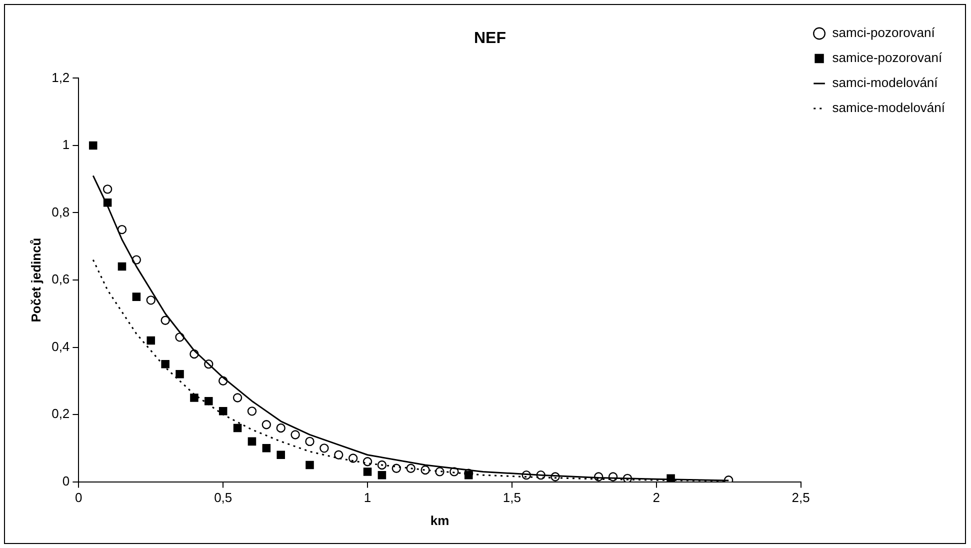 This screenshot has height=548, width=971. Describe the element at coordinates (511, 498) in the screenshot. I see `x-tick-label: 1,5` at that location.